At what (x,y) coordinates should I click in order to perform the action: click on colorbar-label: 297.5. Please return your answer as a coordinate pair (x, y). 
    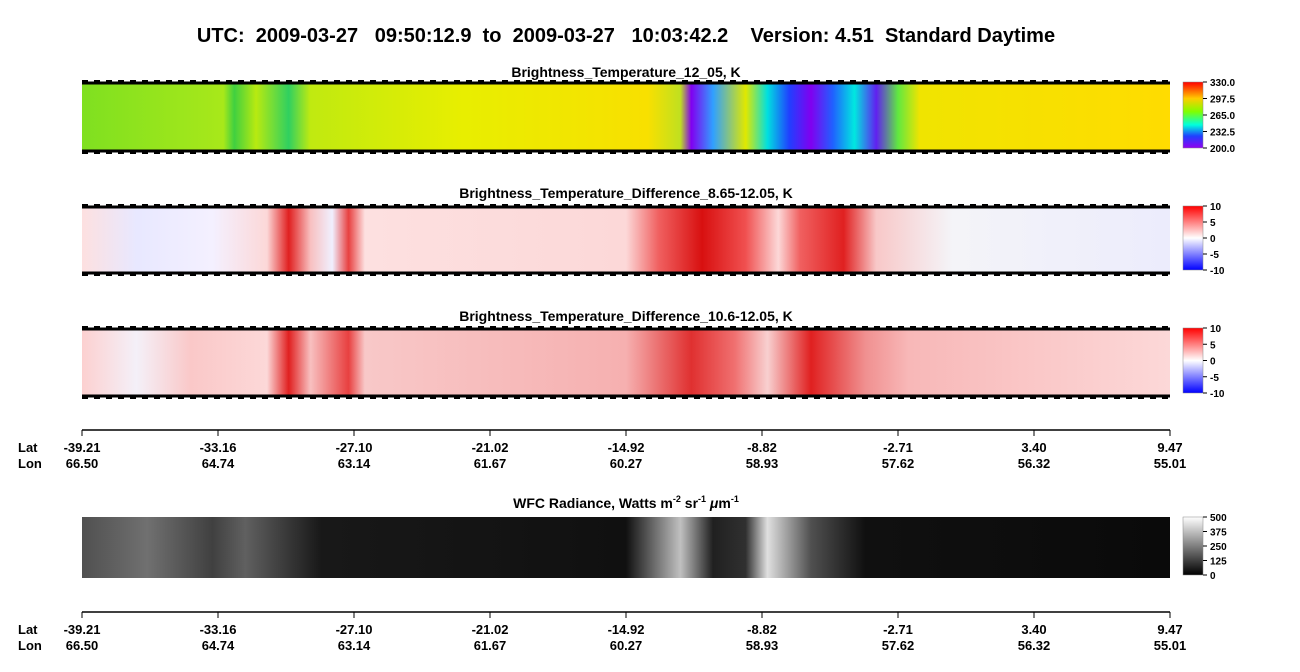
    Looking at the image, I should click on (1222, 100).